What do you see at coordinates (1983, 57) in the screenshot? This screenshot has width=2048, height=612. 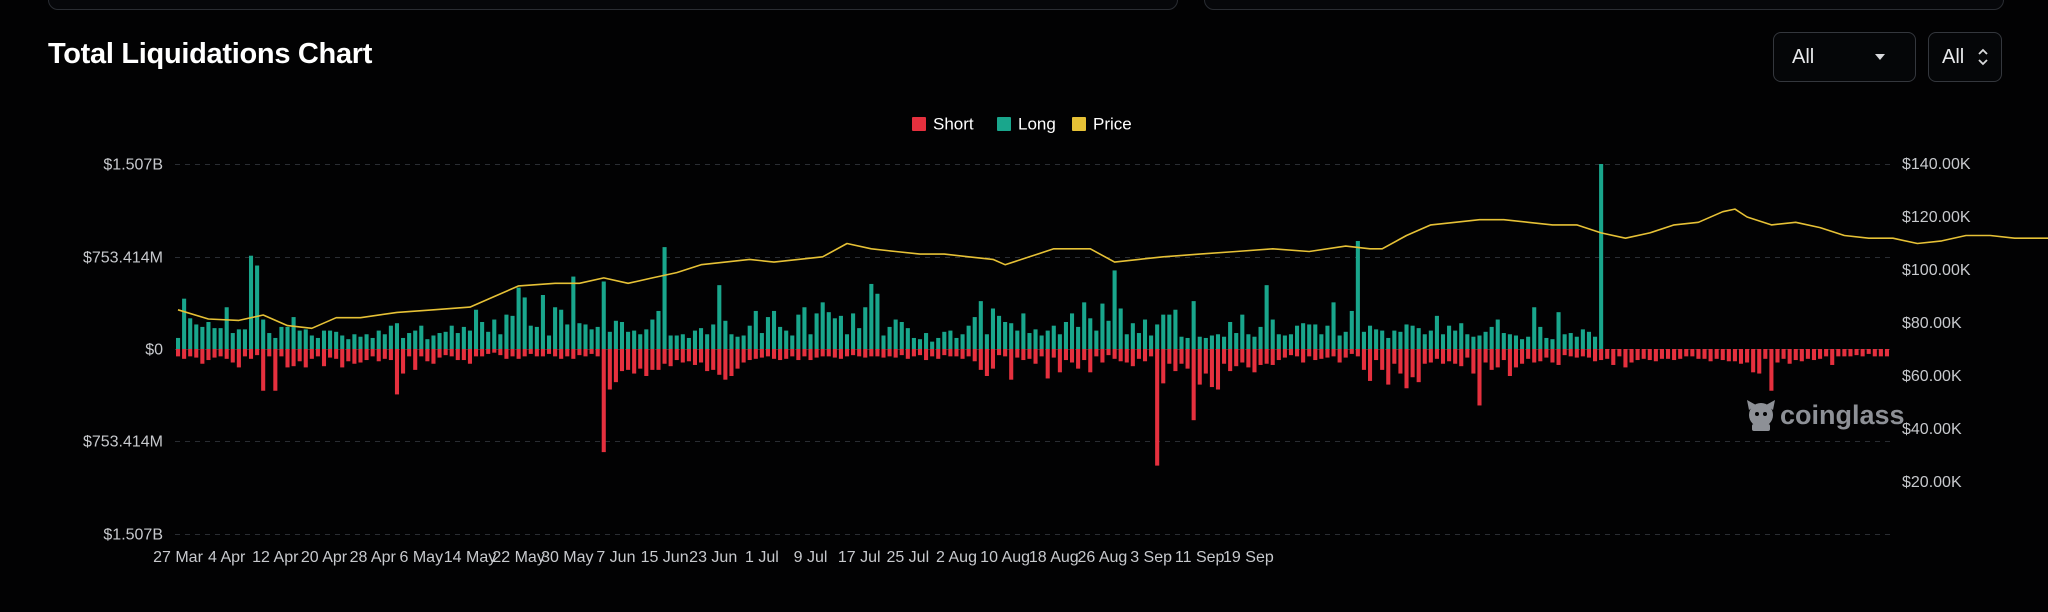 I see `chevron-updown-icon` at bounding box center [1983, 57].